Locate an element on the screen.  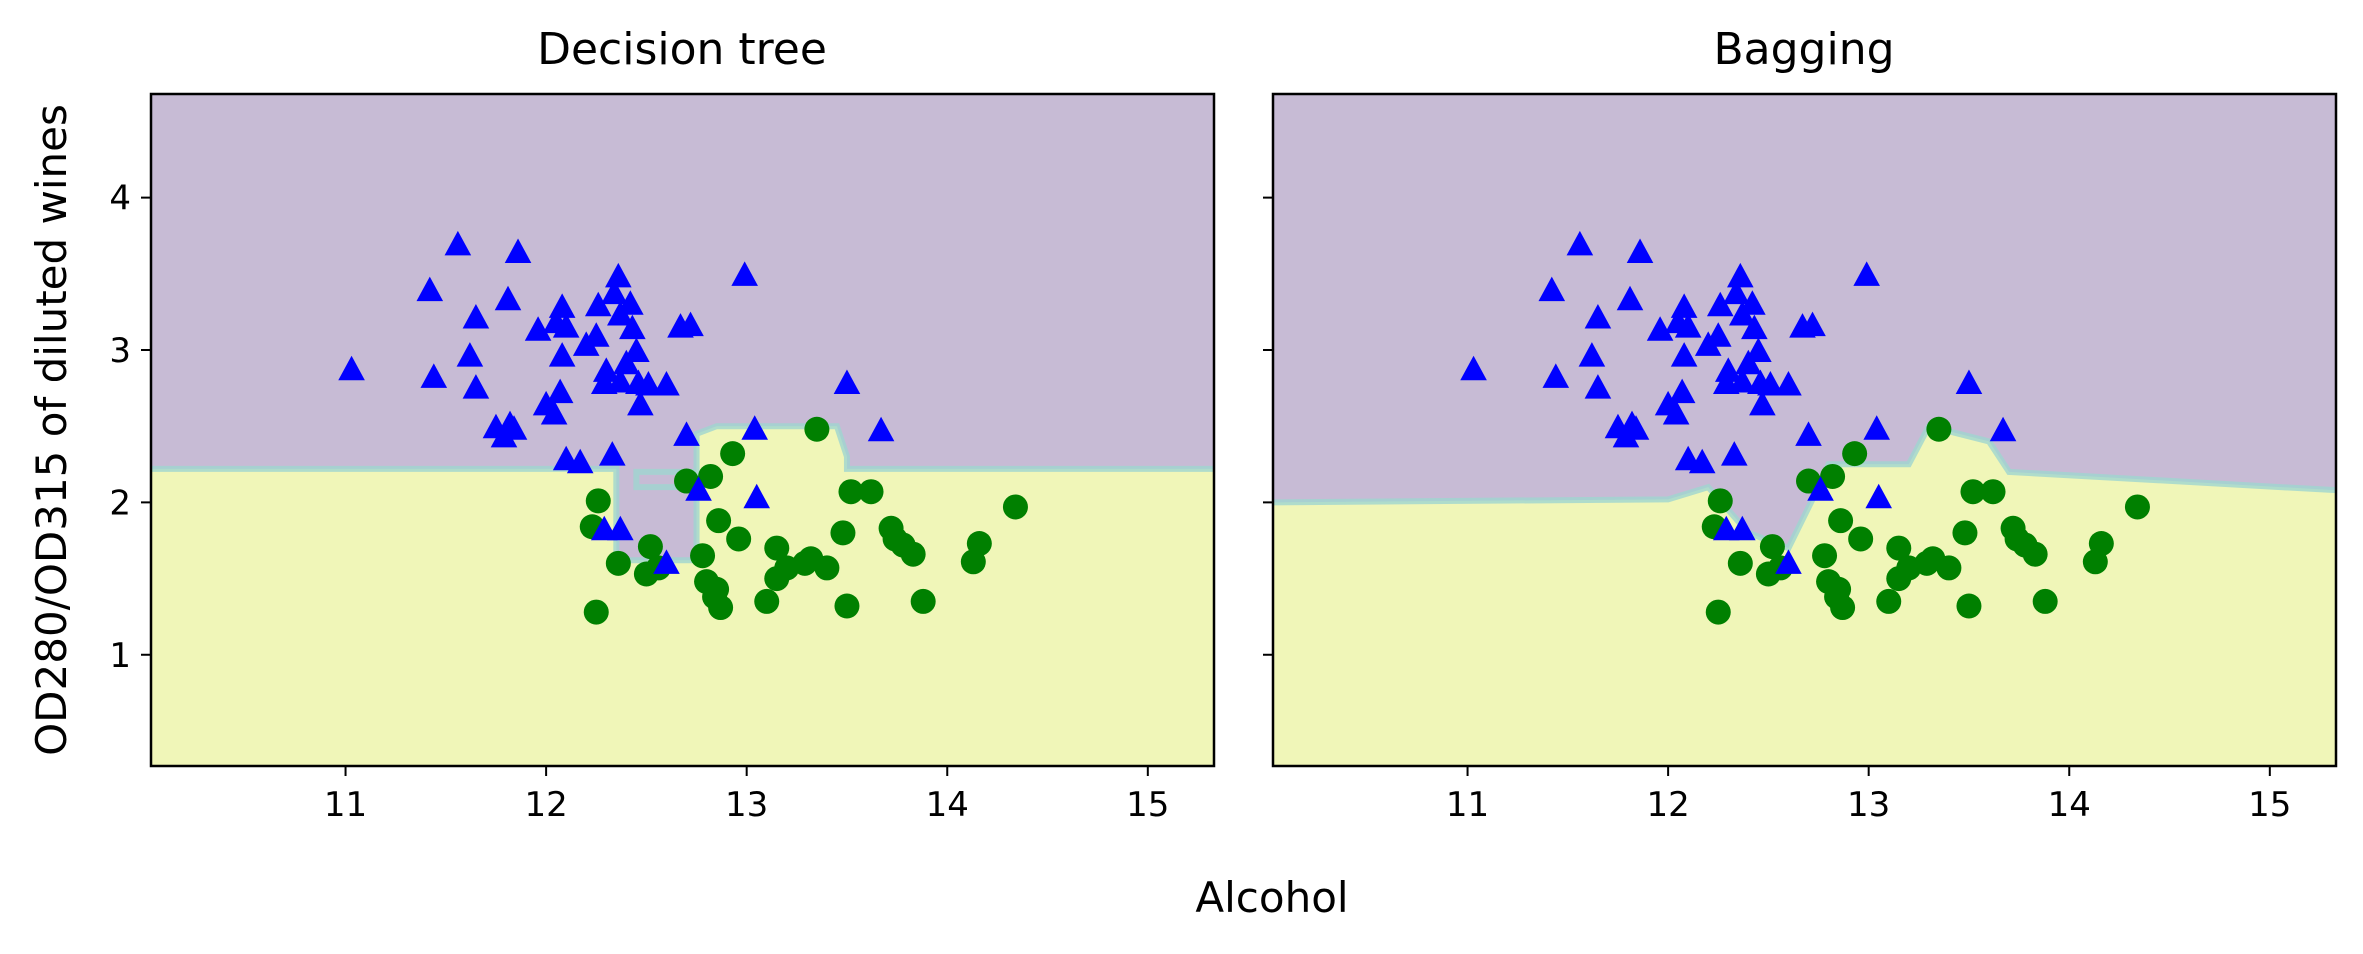
y-tick-label: 1 is located at coordinates (120, 656).